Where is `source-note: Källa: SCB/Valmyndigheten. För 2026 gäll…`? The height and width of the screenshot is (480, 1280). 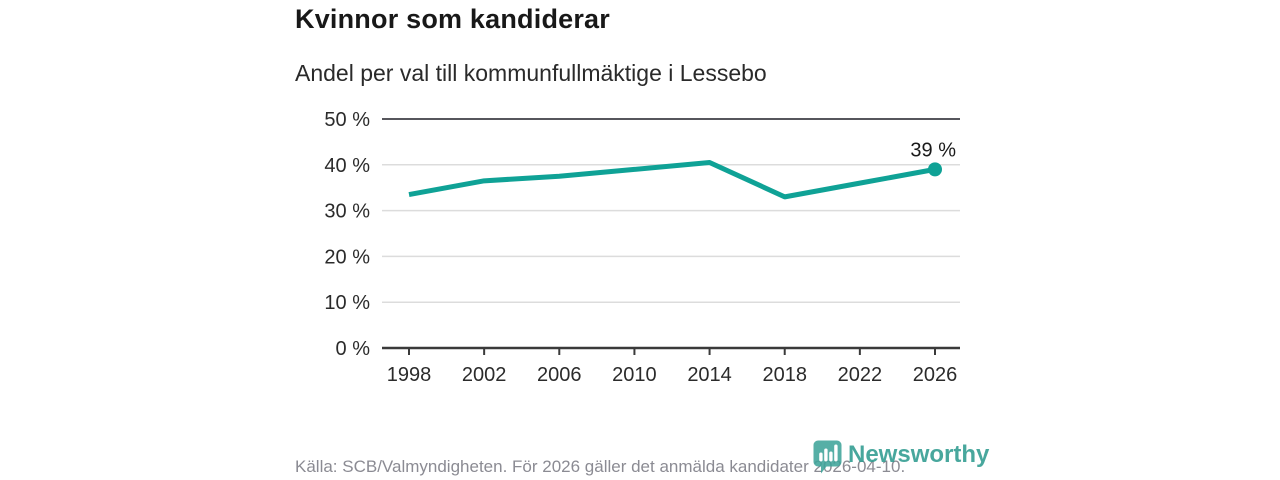 source-note: Källa: SCB/Valmyndigheten. För 2026 gäll… is located at coordinates (600, 466).